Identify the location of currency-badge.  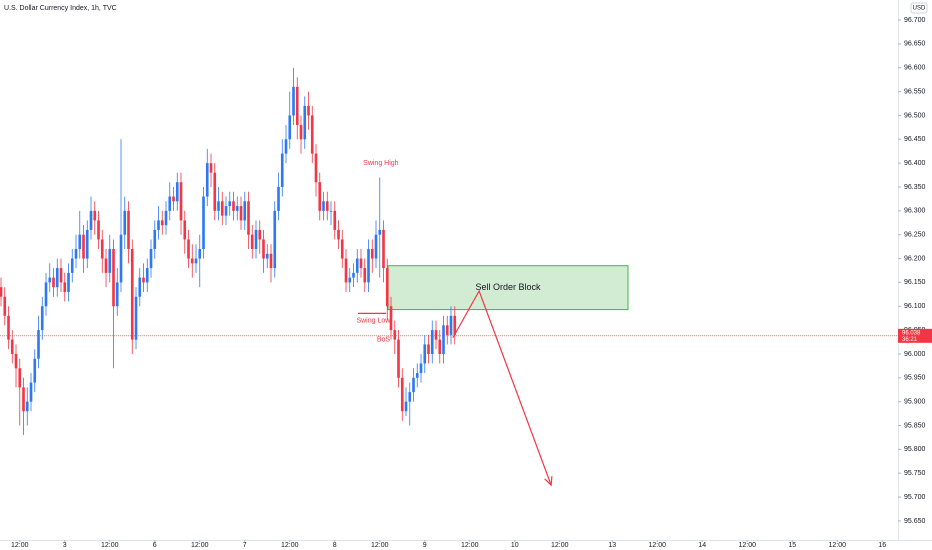
(919, 8).